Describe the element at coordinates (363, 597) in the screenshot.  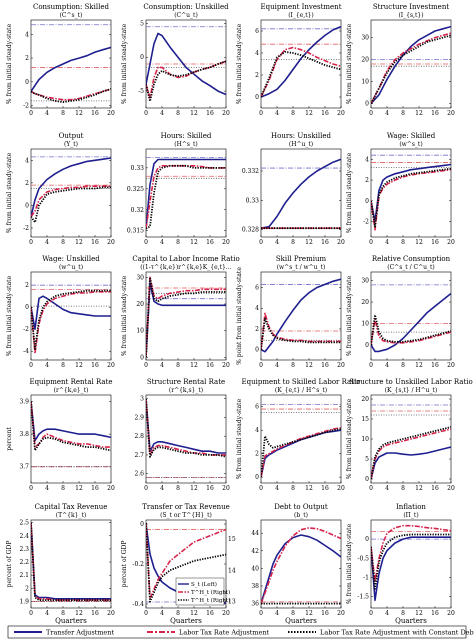
I see `y-tick-label: -1.5` at that location.